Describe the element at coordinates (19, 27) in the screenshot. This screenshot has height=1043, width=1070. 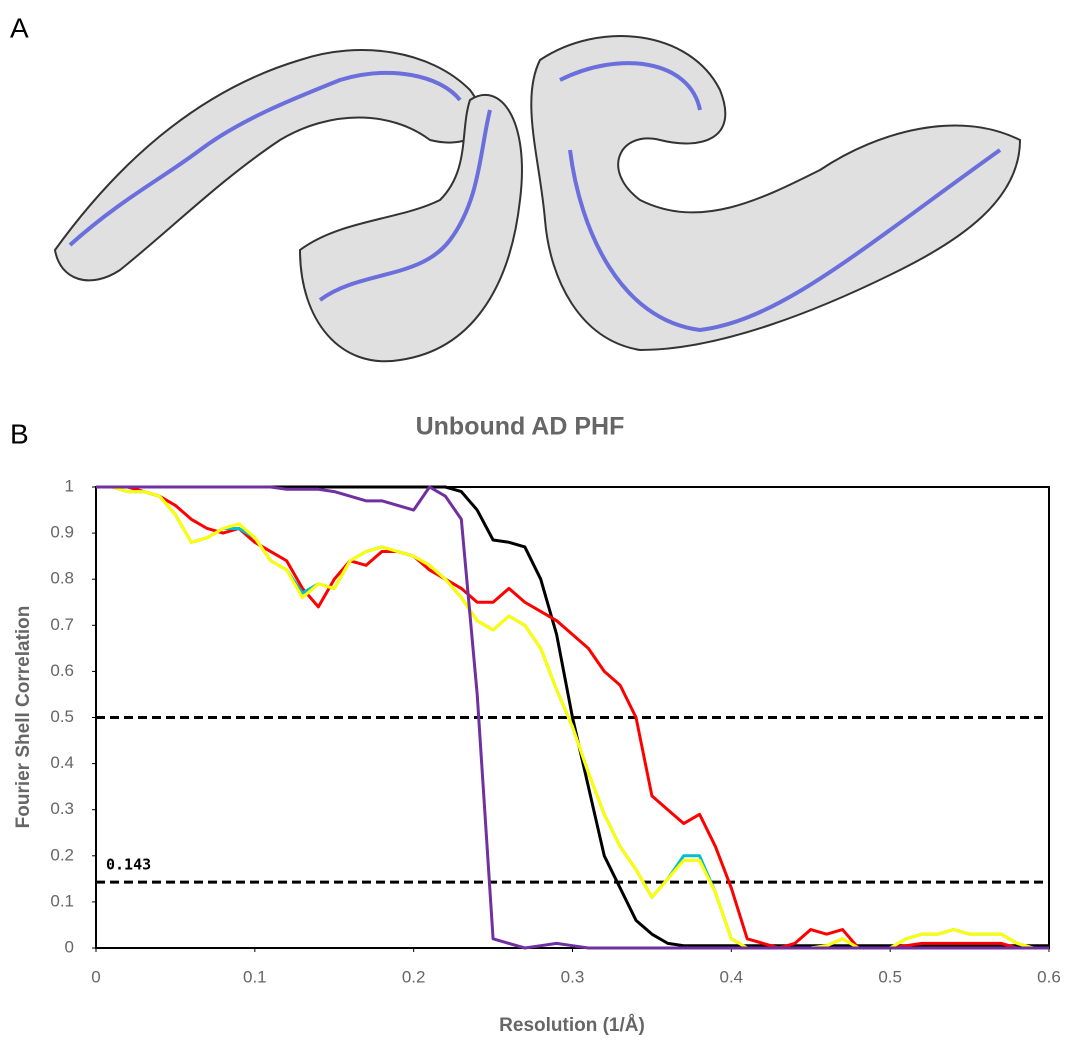
I see `panel-label: A` at that location.